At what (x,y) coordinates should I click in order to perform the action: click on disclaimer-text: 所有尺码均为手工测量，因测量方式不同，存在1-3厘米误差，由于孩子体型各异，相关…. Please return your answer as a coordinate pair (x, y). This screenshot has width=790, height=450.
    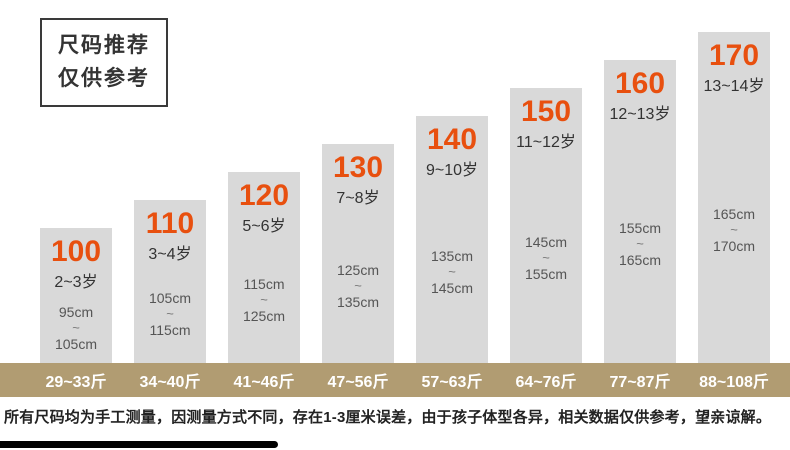
    Looking at the image, I should click on (388, 417).